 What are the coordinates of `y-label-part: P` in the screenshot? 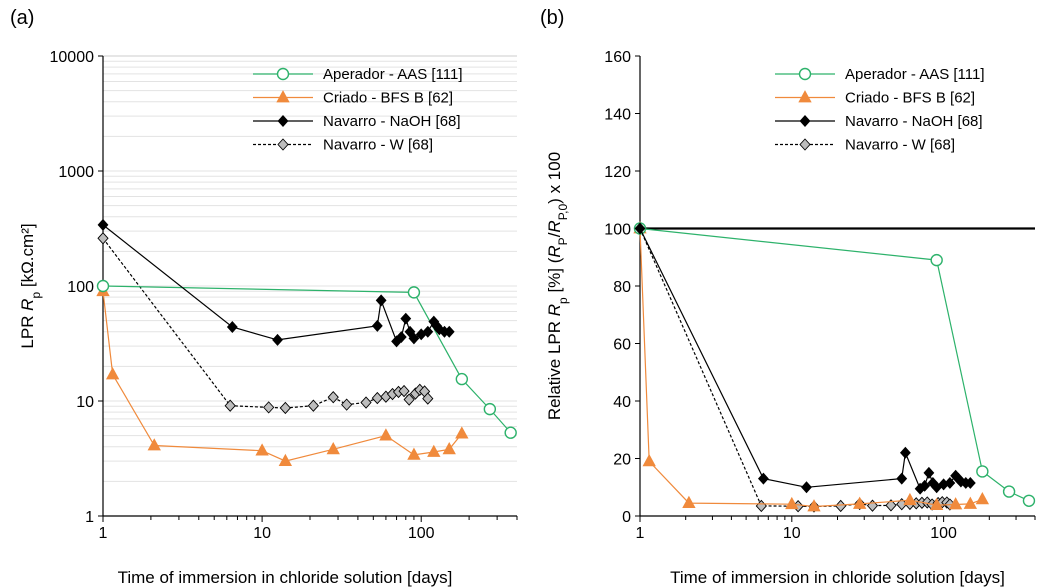 It's located at (563, 241).